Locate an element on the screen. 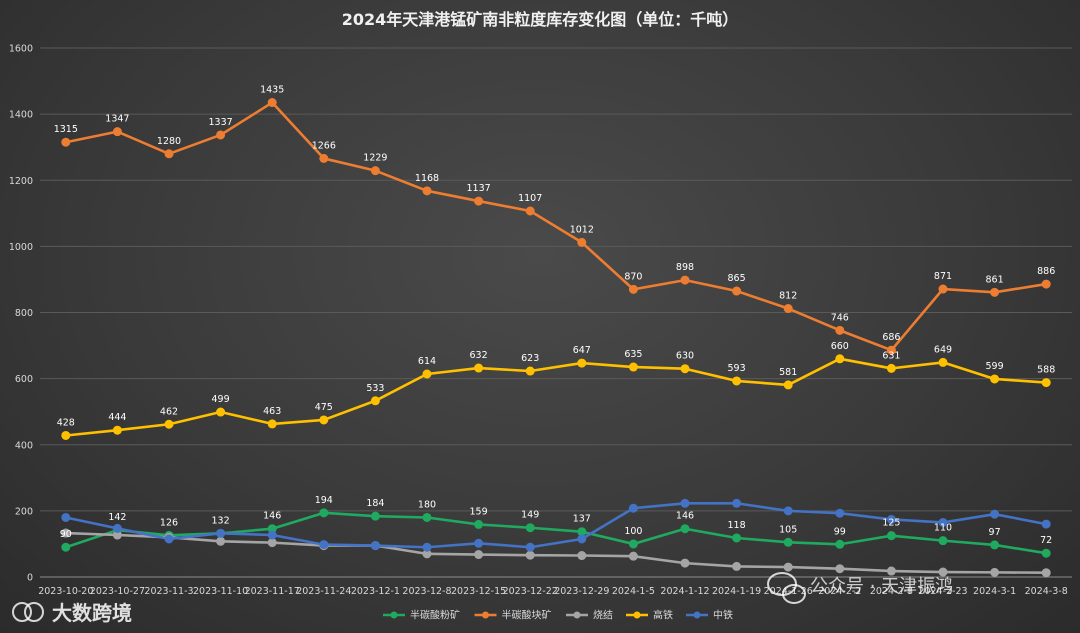 Image resolution: width=1080 pixels, height=633 pixels. legend: 半碳酸粉矿 半碳酸块矿 烧结 高铁 中铁 is located at coordinates (558, 615).